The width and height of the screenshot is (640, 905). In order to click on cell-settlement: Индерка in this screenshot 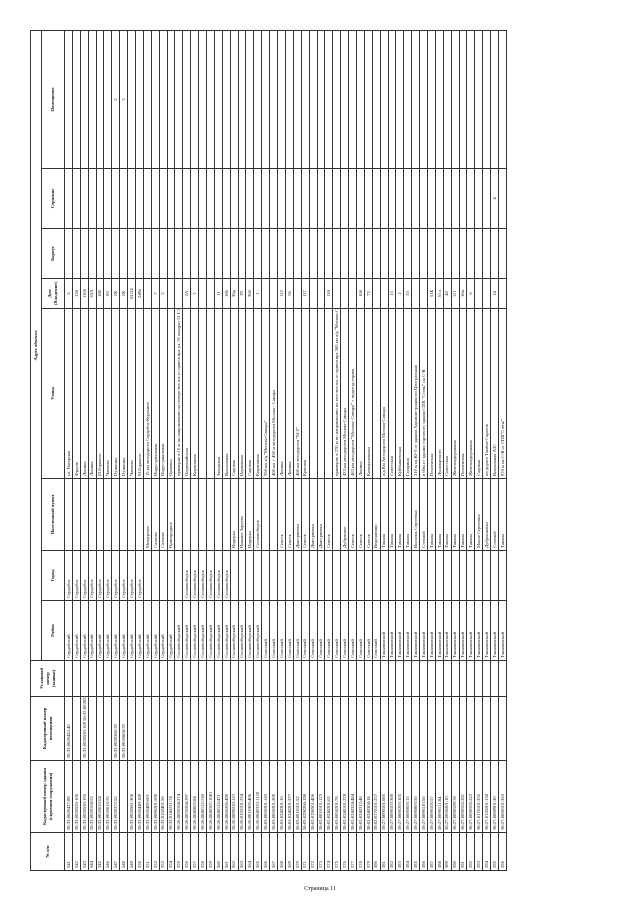, I will do `click(249, 514)`.